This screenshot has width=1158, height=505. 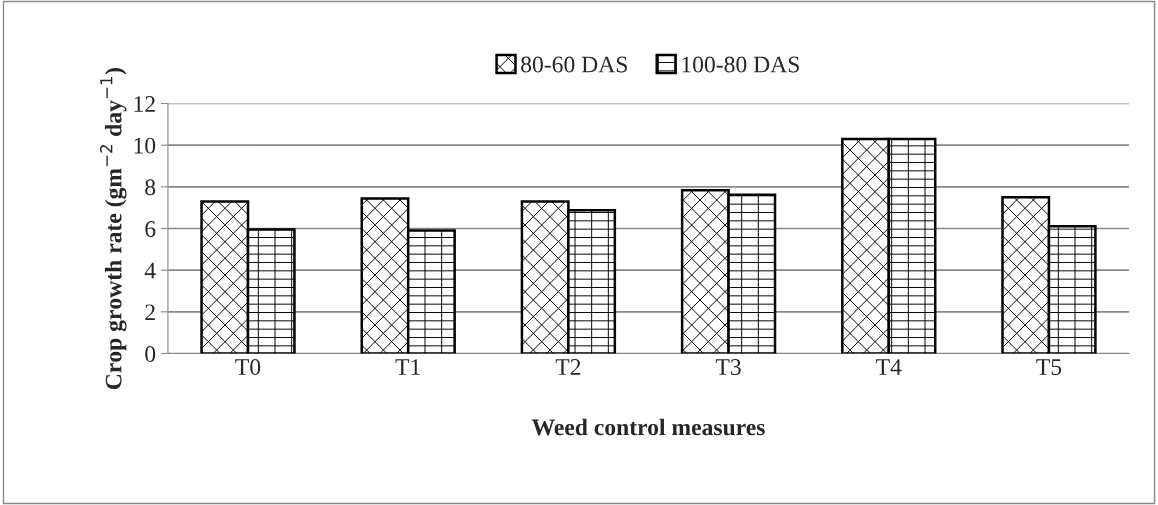 What do you see at coordinates (574, 64) in the screenshot?
I see `legend-label: 80-60 DAS` at bounding box center [574, 64].